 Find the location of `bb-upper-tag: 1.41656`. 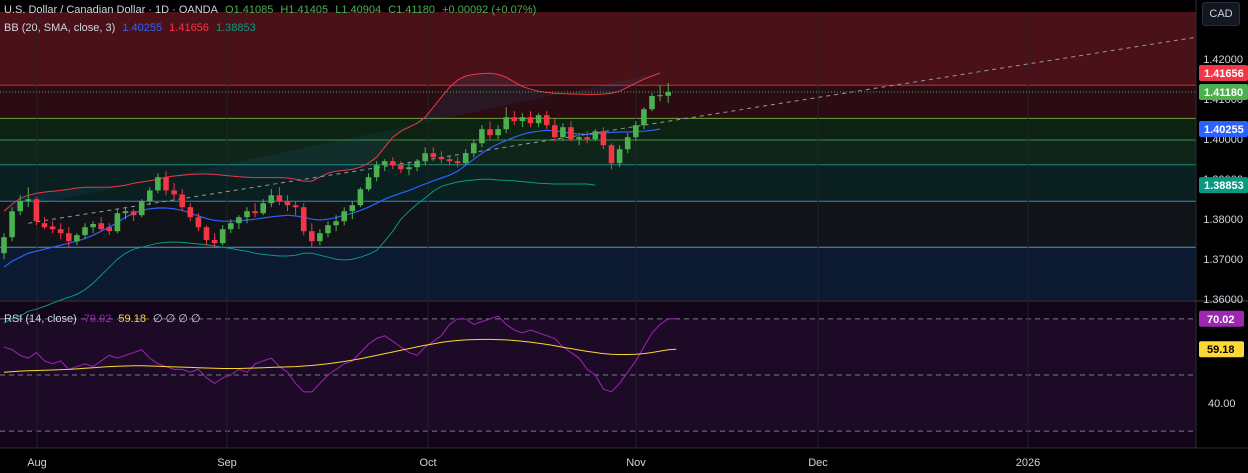

bb-upper-tag: 1.41656 is located at coordinates (1223, 72).